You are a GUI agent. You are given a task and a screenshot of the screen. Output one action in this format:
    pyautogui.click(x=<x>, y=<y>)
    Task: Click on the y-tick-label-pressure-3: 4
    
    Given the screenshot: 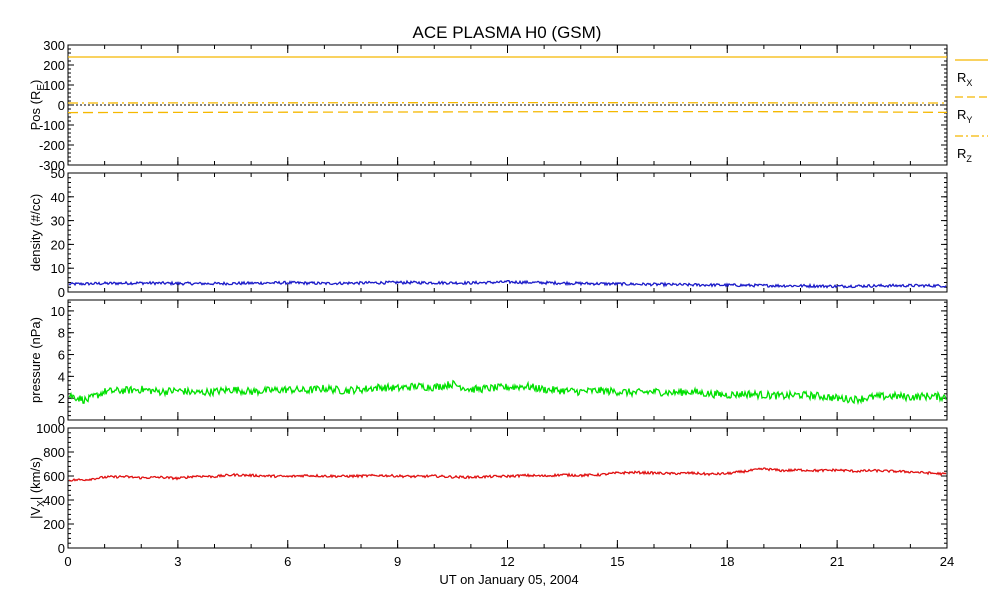 What is the action you would take?
    pyautogui.click(x=61, y=376)
    